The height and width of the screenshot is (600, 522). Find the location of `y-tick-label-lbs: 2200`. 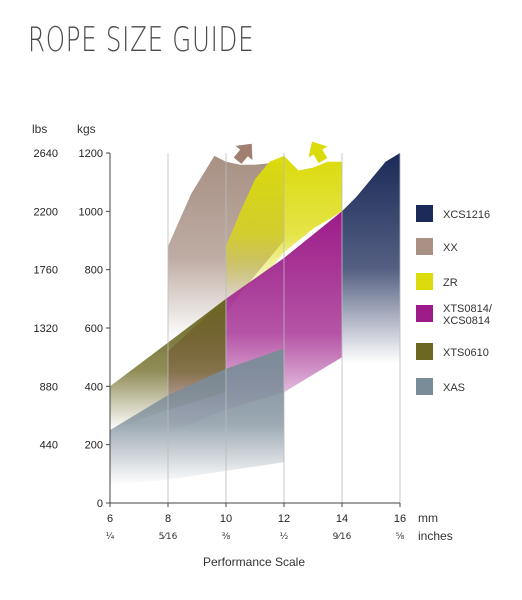

y-tick-label-lbs: 2200 is located at coordinates (46, 212).